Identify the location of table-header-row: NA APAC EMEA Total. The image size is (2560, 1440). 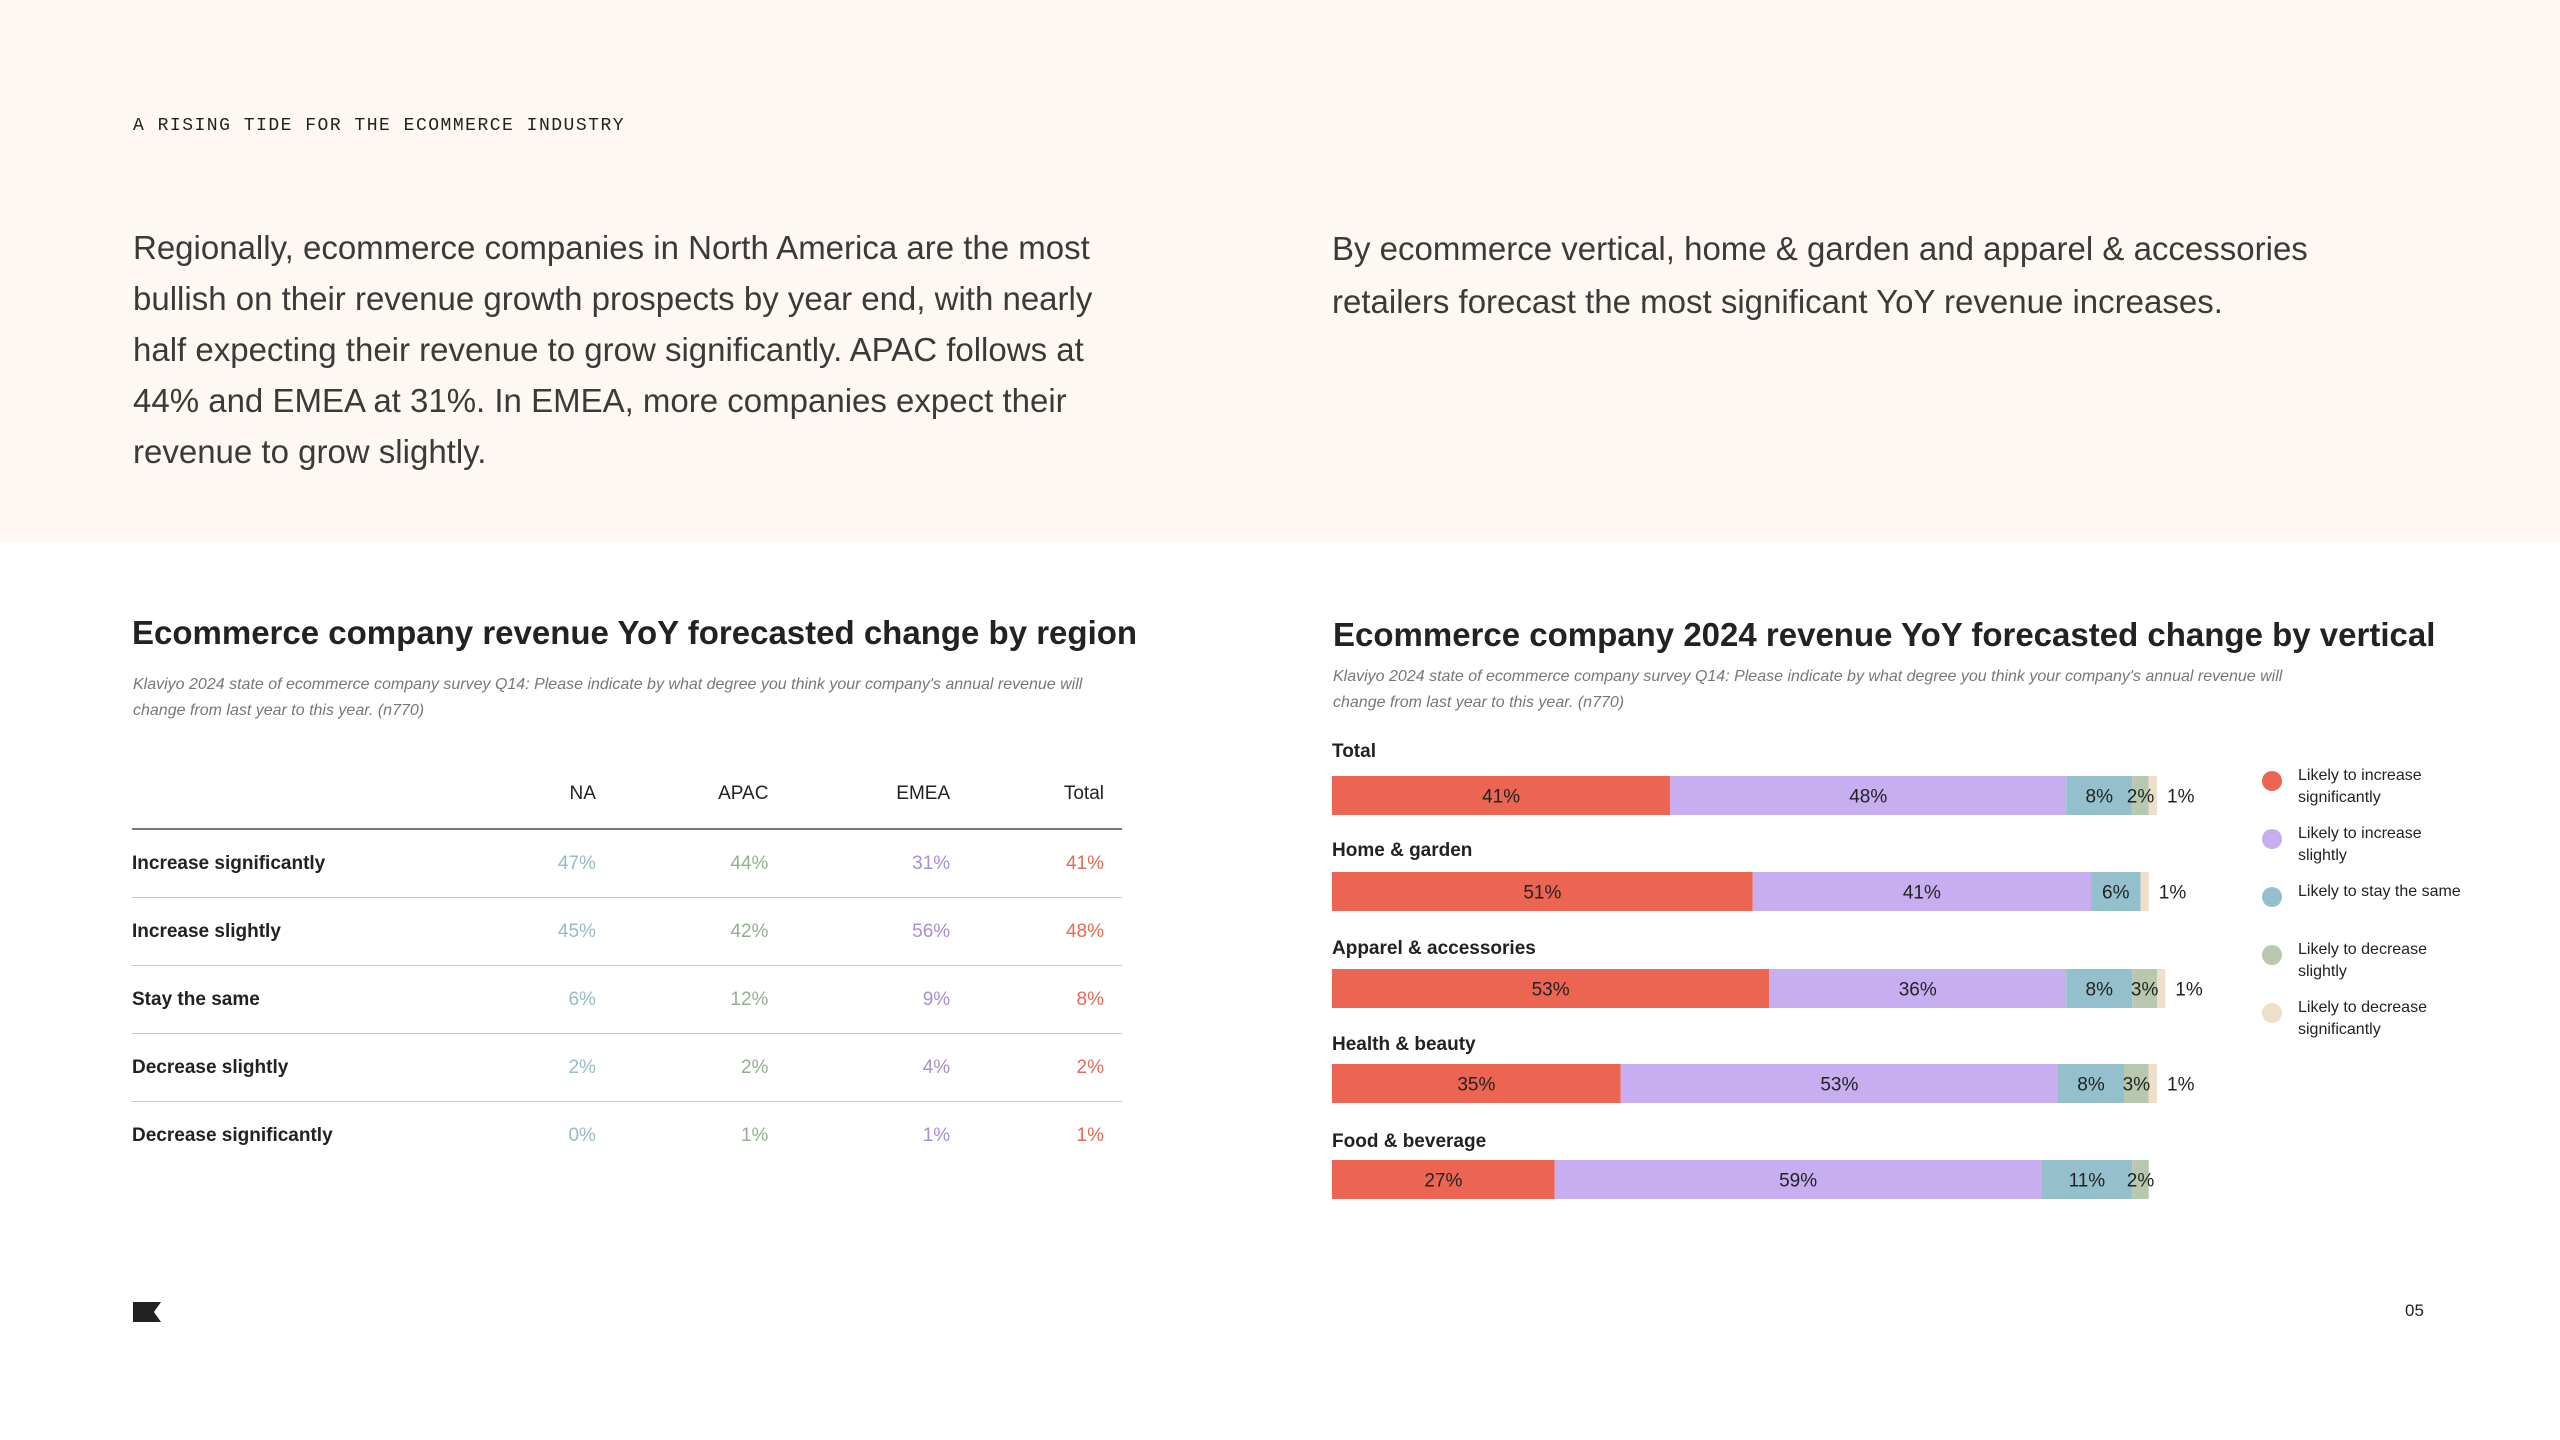
(627, 795).